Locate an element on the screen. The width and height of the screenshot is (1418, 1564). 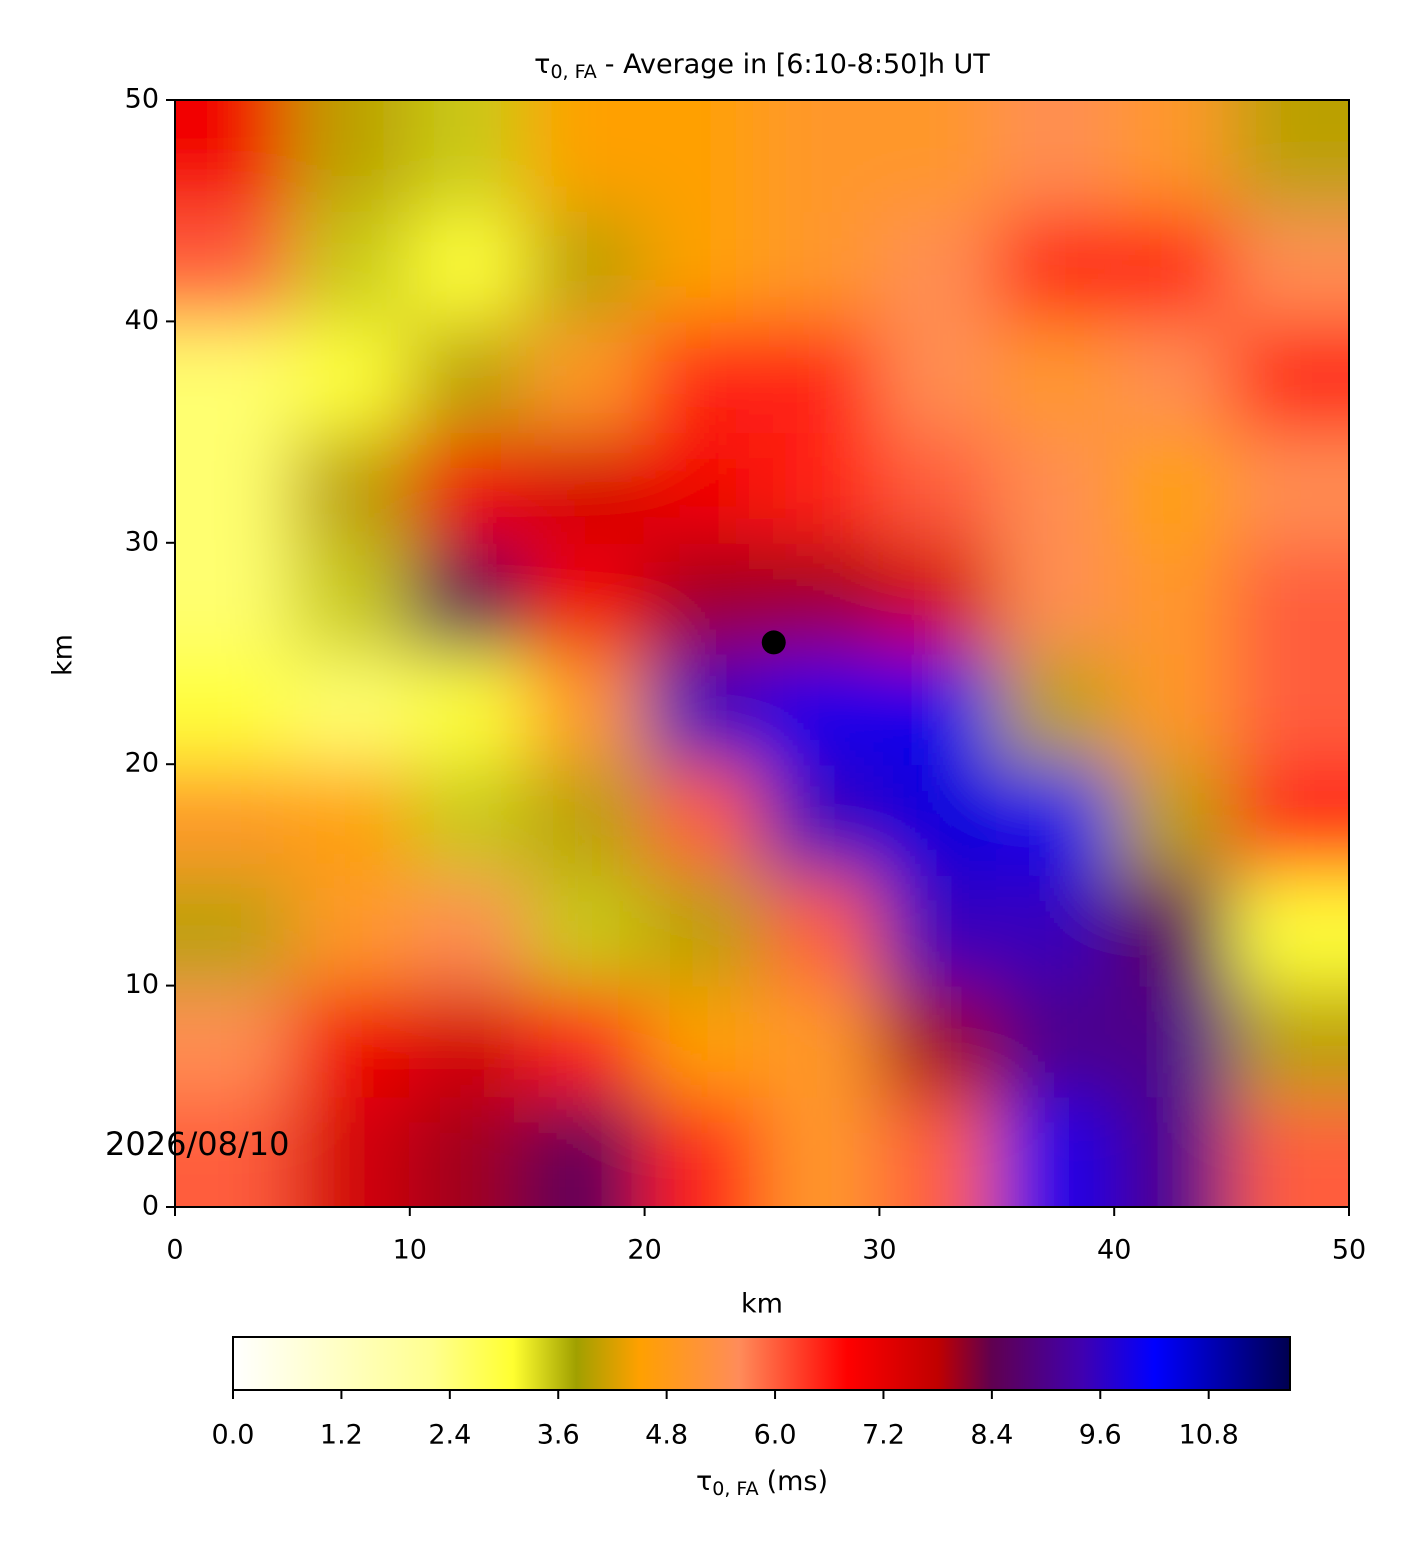
title-symbol: τ is located at coordinates (542, 64).